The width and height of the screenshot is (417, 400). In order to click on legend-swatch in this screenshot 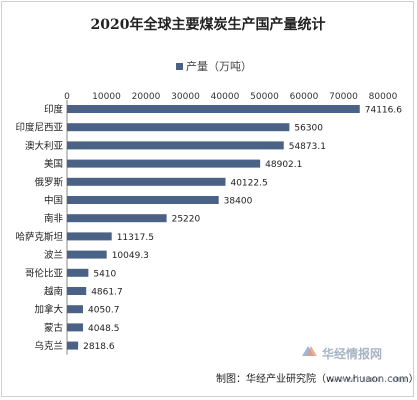, I will do `click(179, 66)`.